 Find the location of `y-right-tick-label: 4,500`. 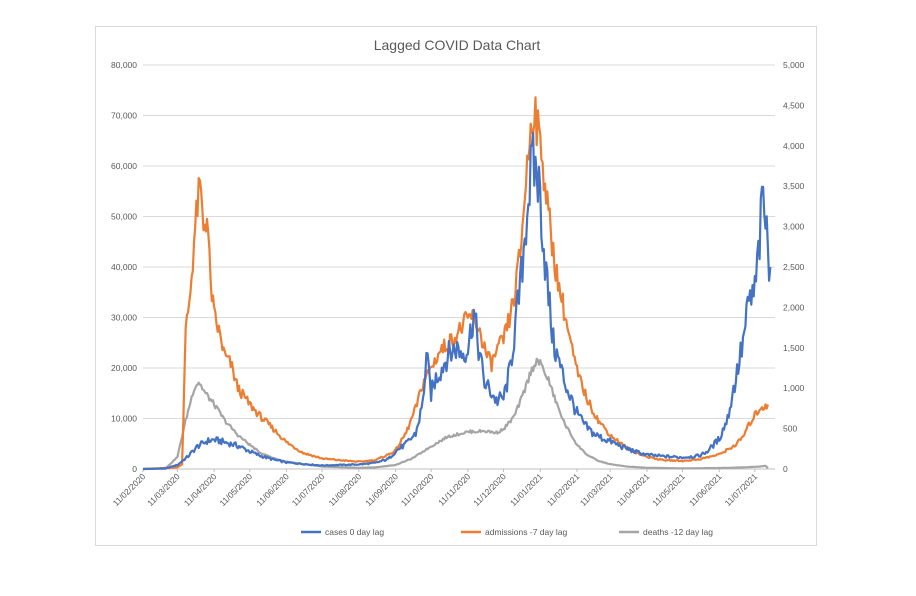

y-right-tick-label: 4,500 is located at coordinates (794, 105).